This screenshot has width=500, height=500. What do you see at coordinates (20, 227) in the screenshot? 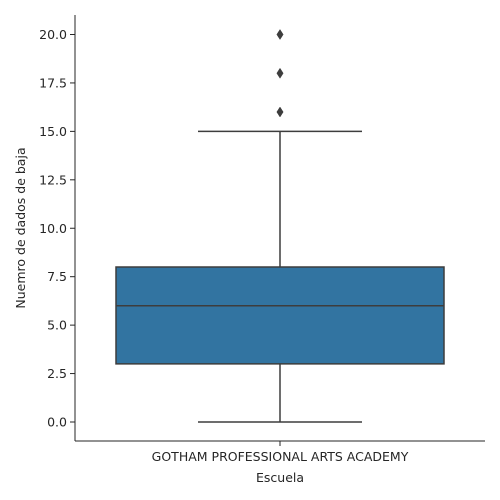
I see `y-axis-label: Nuemro de dados de baja` at bounding box center [20, 227].